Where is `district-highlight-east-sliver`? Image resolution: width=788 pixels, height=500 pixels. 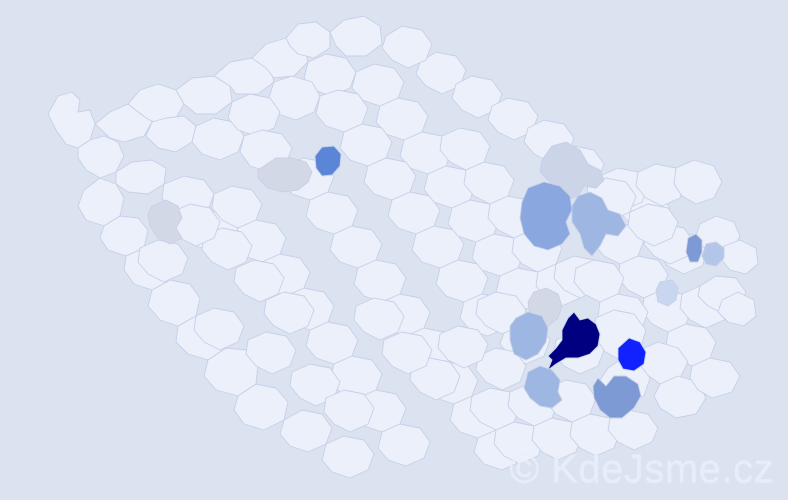 district-highlight-east-sliver is located at coordinates (694, 248).